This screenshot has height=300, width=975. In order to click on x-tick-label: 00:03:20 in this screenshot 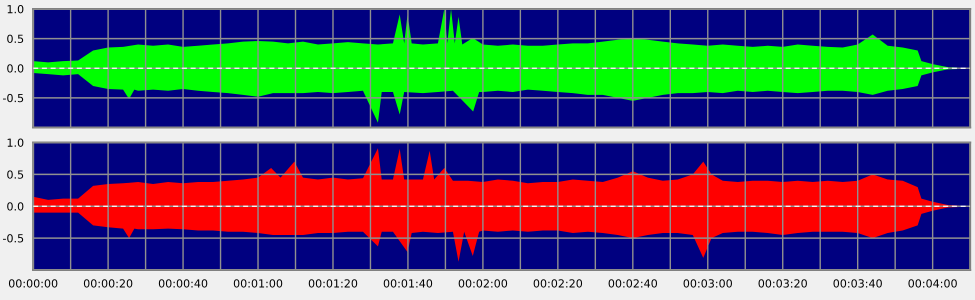, I will do `click(782, 283)`.